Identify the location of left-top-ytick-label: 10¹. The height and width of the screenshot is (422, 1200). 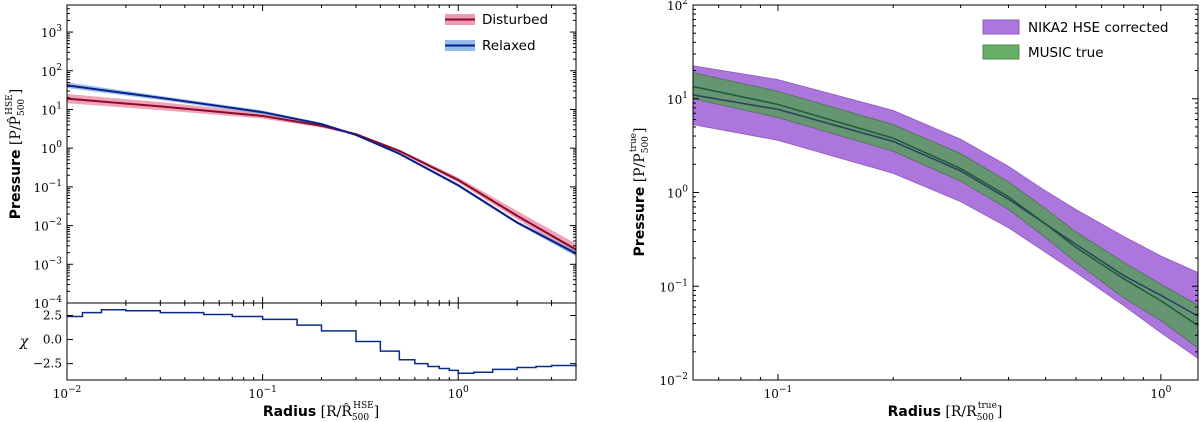
(51, 109).